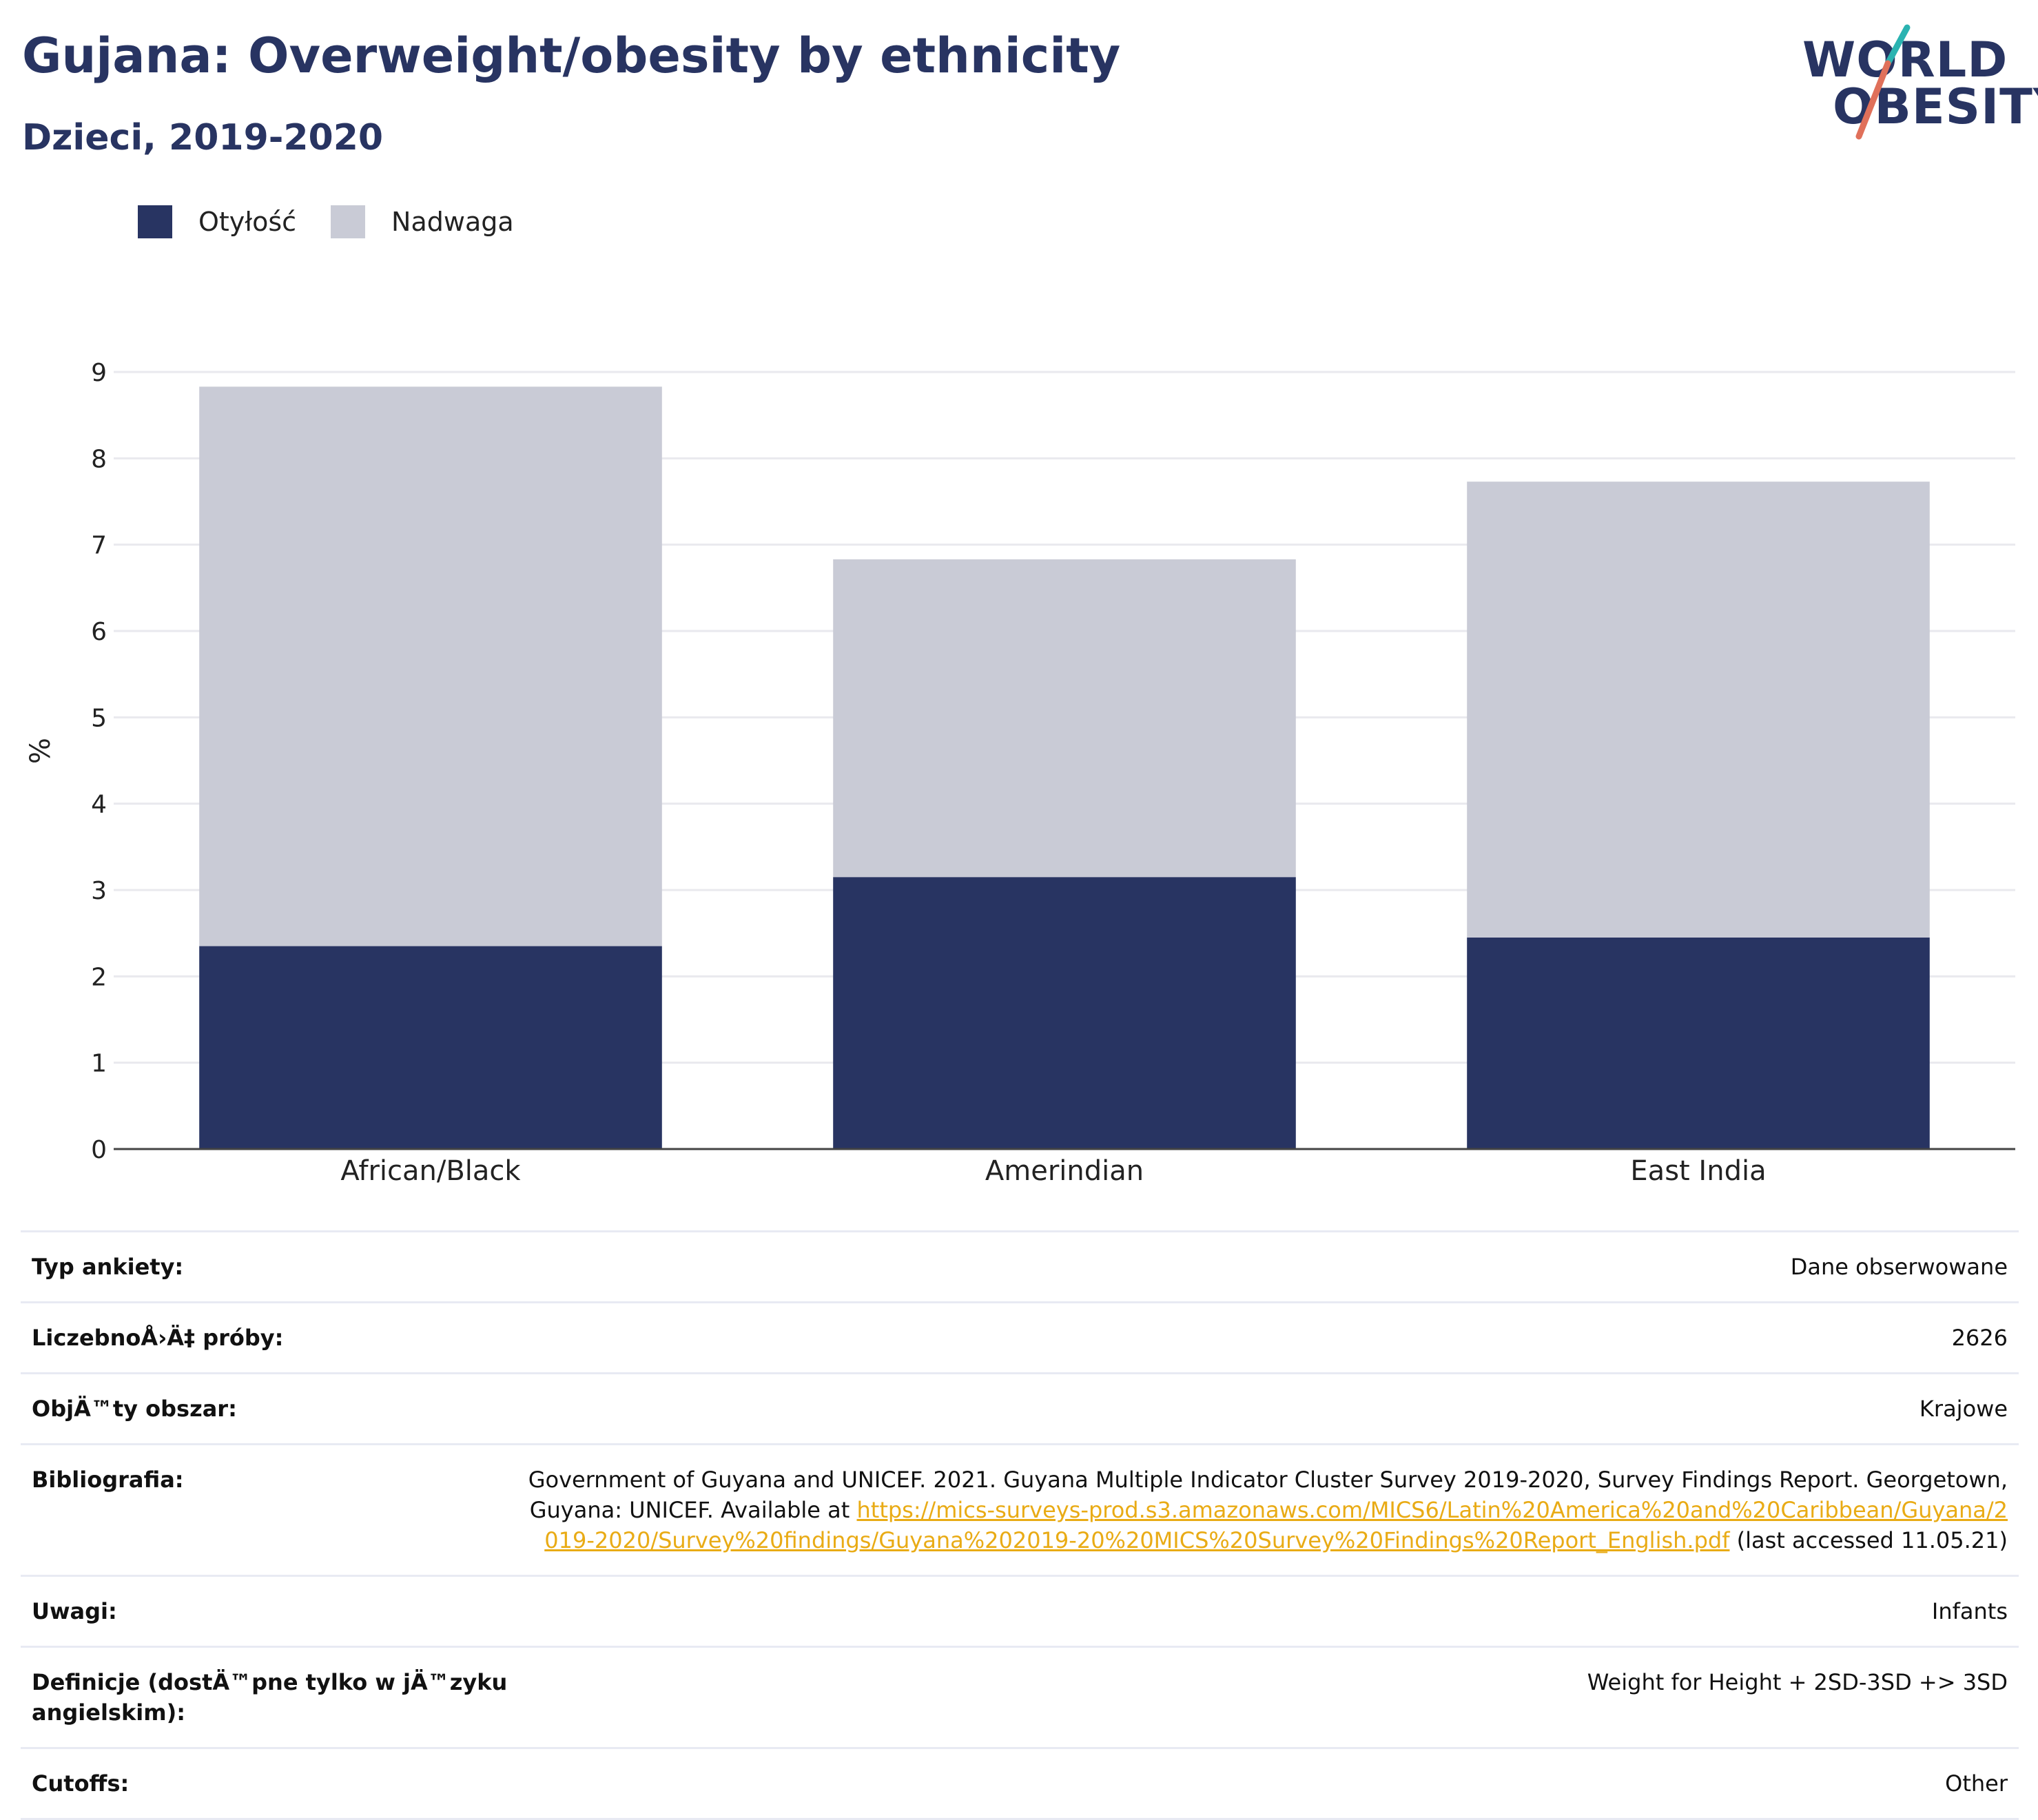  What do you see at coordinates (108, 1267) in the screenshot?
I see `meta-label-survey-type: Typ ankiety:` at bounding box center [108, 1267].